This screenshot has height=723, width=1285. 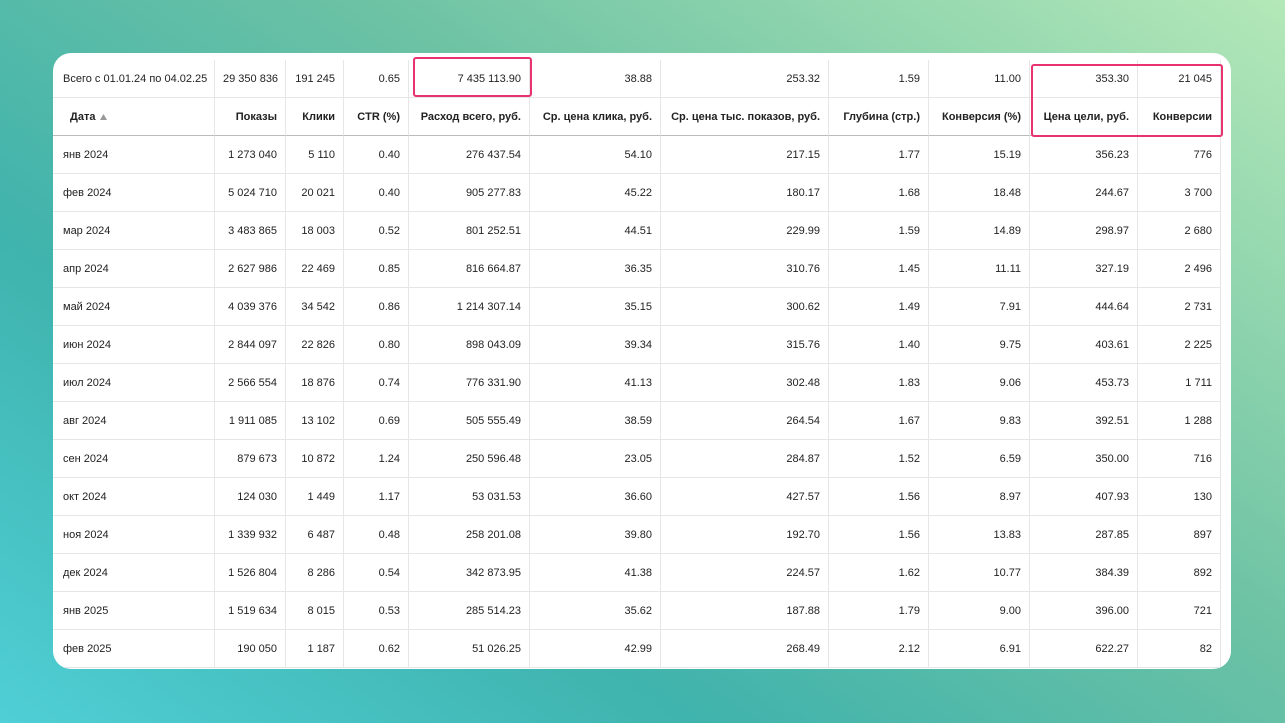 I want to click on summary-value: 21 045, so click(x=1179, y=79).